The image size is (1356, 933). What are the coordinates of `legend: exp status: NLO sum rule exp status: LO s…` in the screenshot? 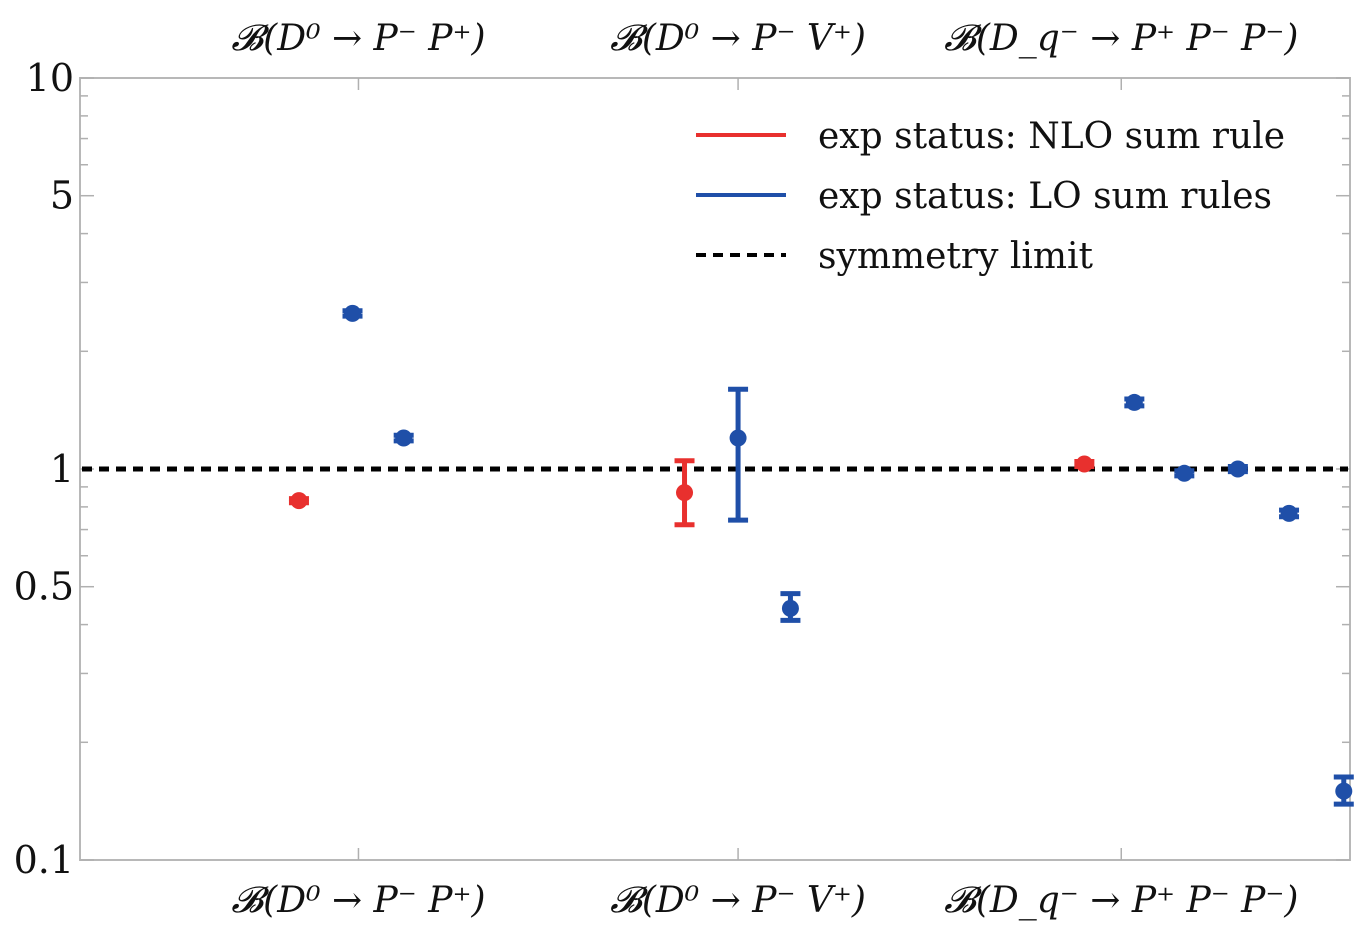 It's located at (990, 196).